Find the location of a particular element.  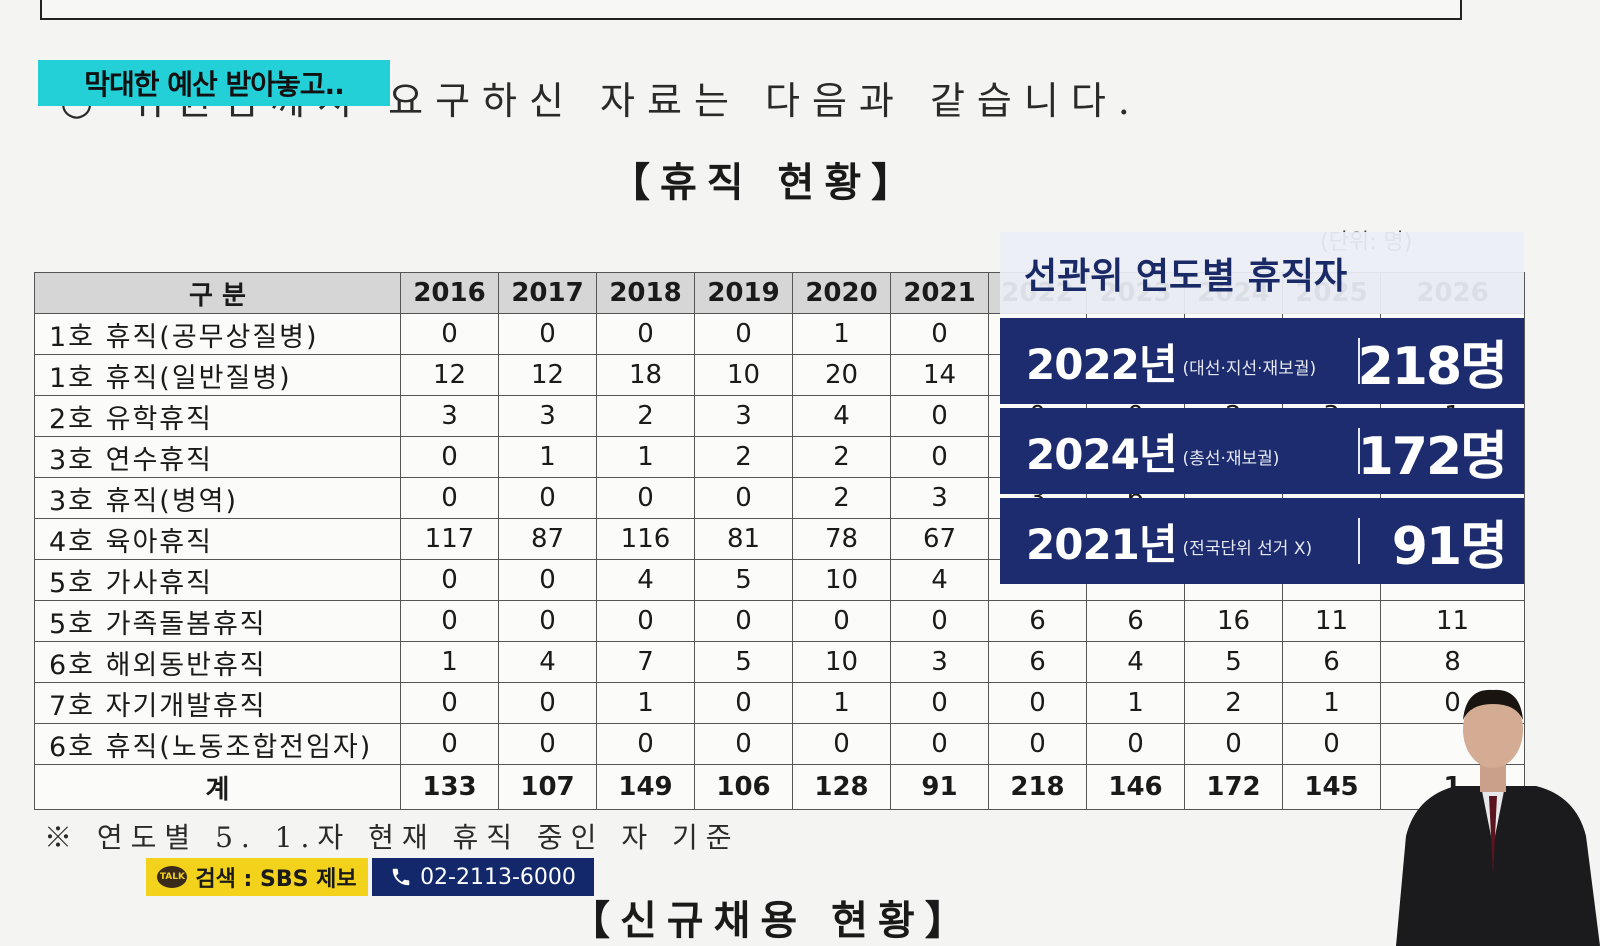

table-row: 6호 휴직(노동조합전임자) 0 0 0 0 0 0 0 0 0 0 is located at coordinates (779, 744).